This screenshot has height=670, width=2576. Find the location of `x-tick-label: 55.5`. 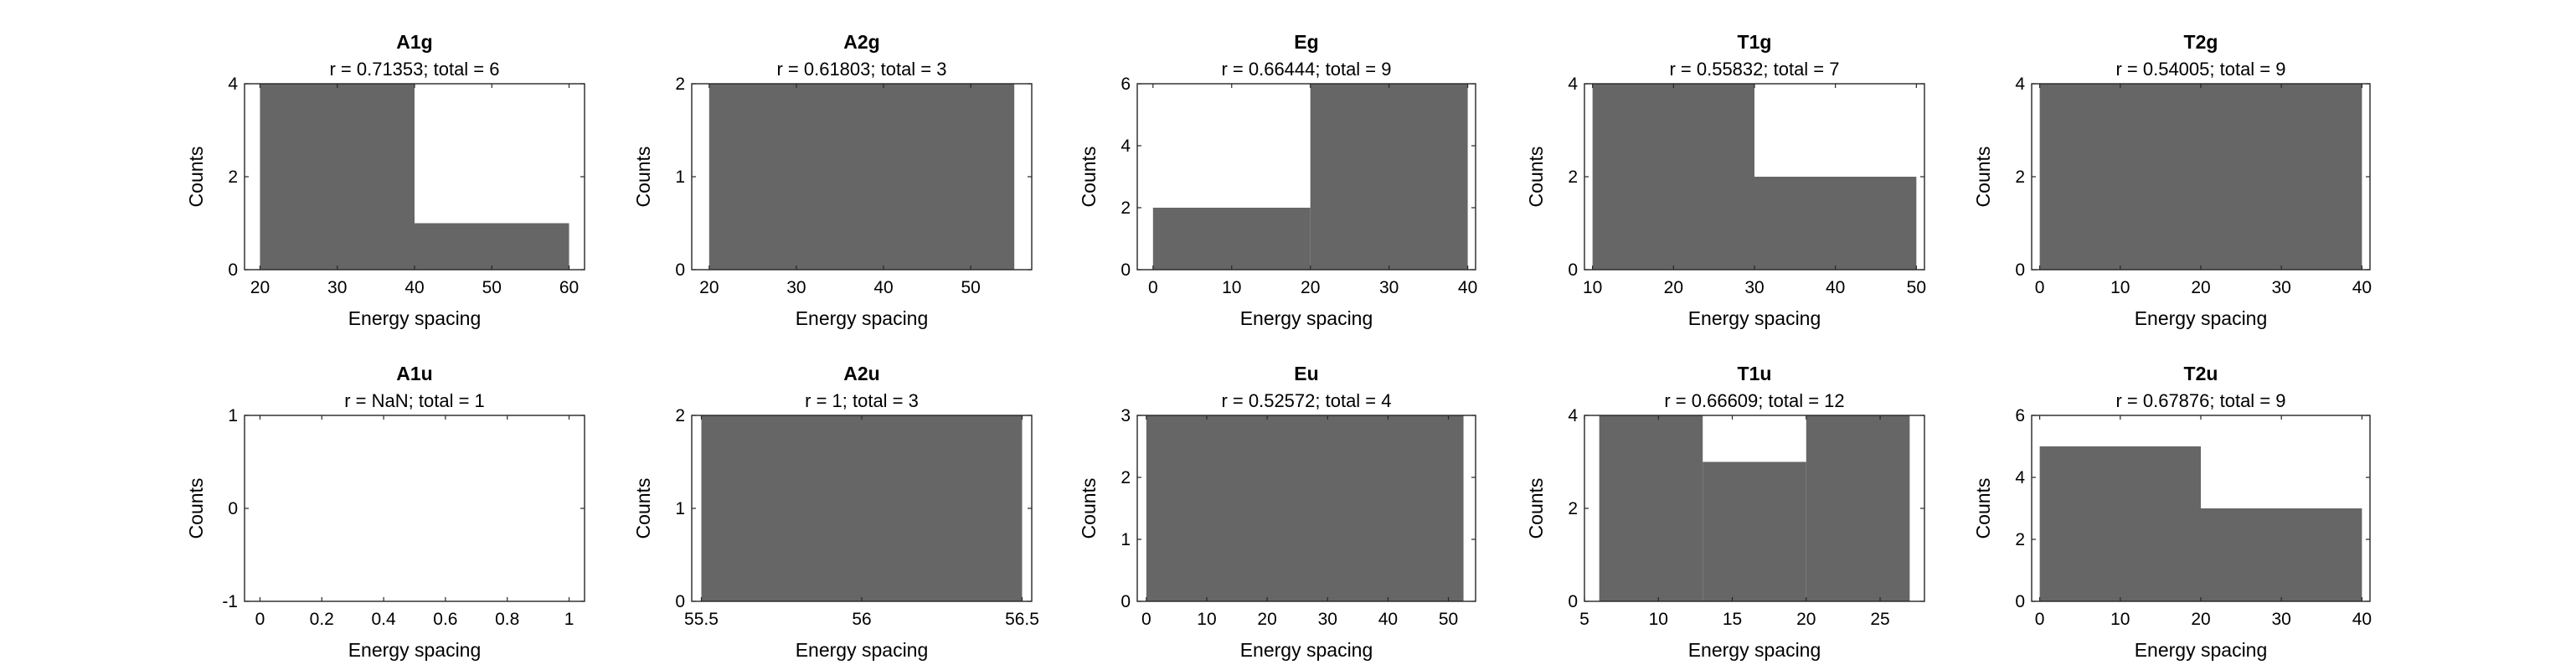

x-tick-label: 55.5 is located at coordinates (701, 619).